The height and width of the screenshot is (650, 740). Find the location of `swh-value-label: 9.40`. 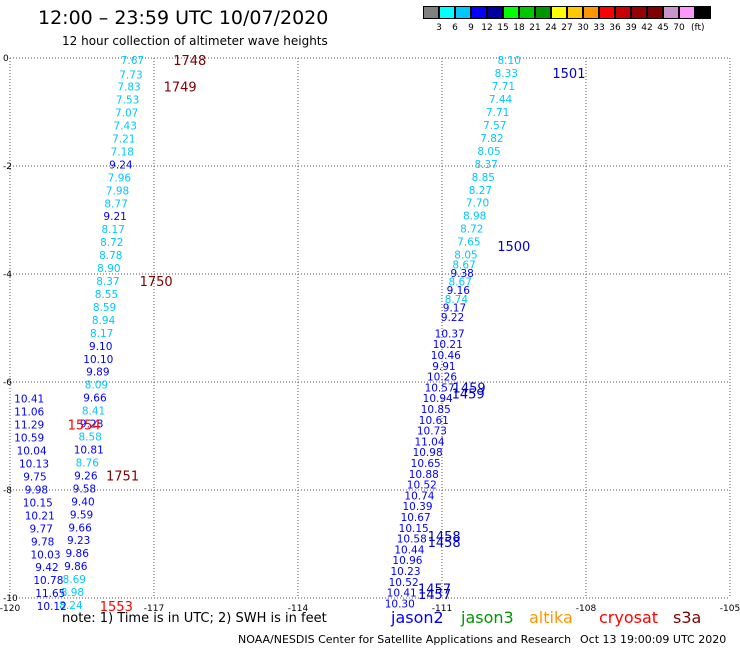

swh-value-label: 9.40 is located at coordinates (82, 502).